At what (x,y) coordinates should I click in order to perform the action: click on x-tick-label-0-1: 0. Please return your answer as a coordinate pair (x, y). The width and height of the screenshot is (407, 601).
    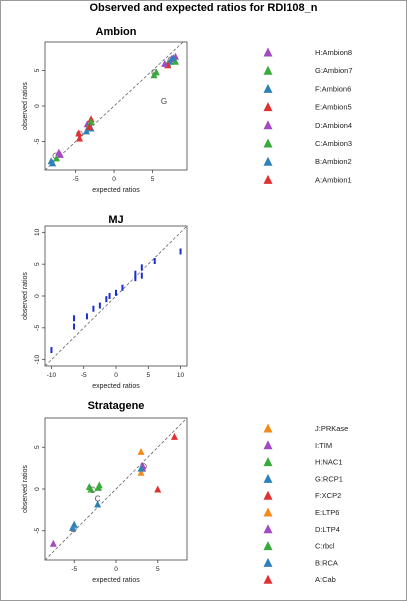
    Looking at the image, I should click on (114, 179).